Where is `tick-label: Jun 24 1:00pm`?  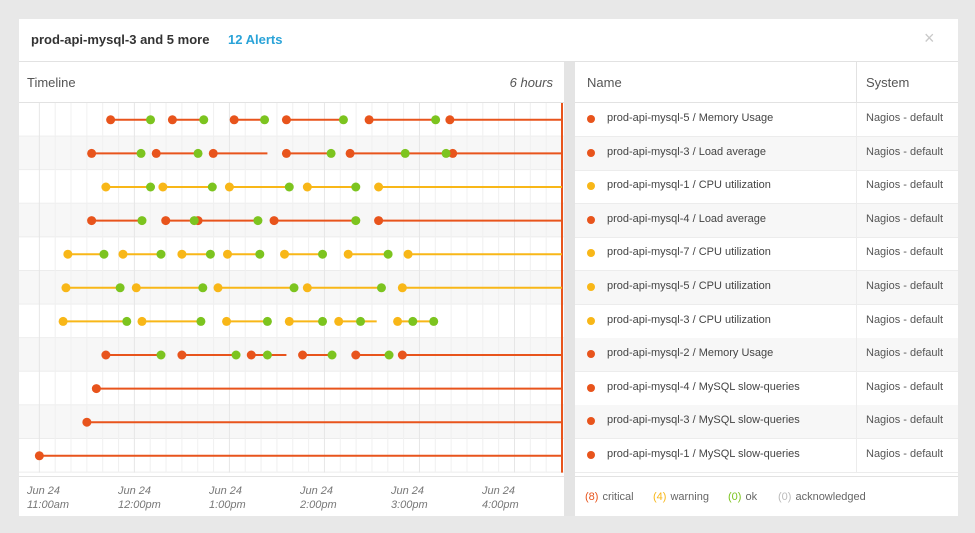 tick-label: Jun 24 1:00pm is located at coordinates (227, 498).